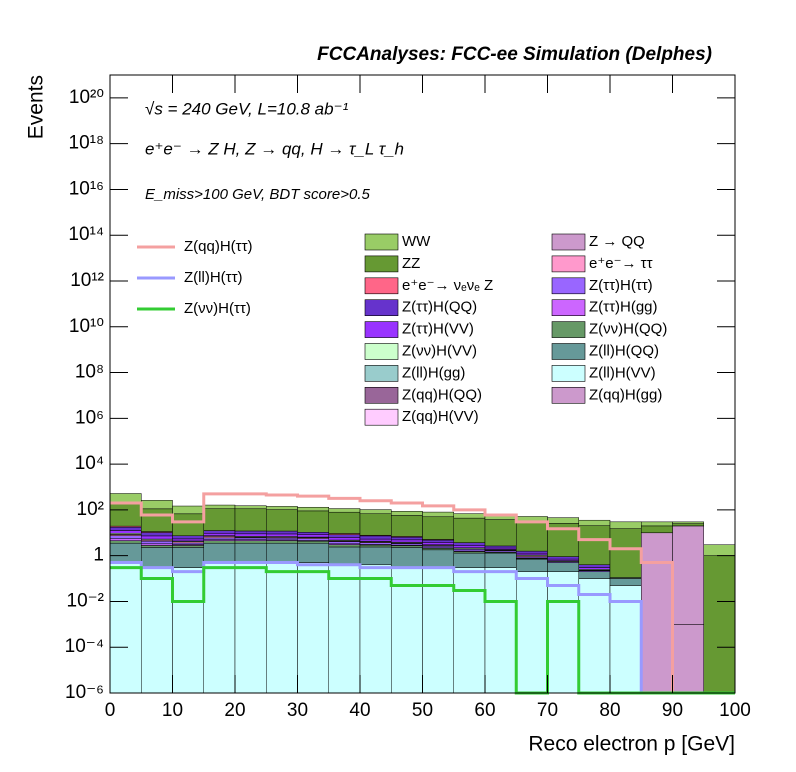 The width and height of the screenshot is (796, 772). I want to click on legend-label: Z(qq)H(ττ), so click(218, 246).